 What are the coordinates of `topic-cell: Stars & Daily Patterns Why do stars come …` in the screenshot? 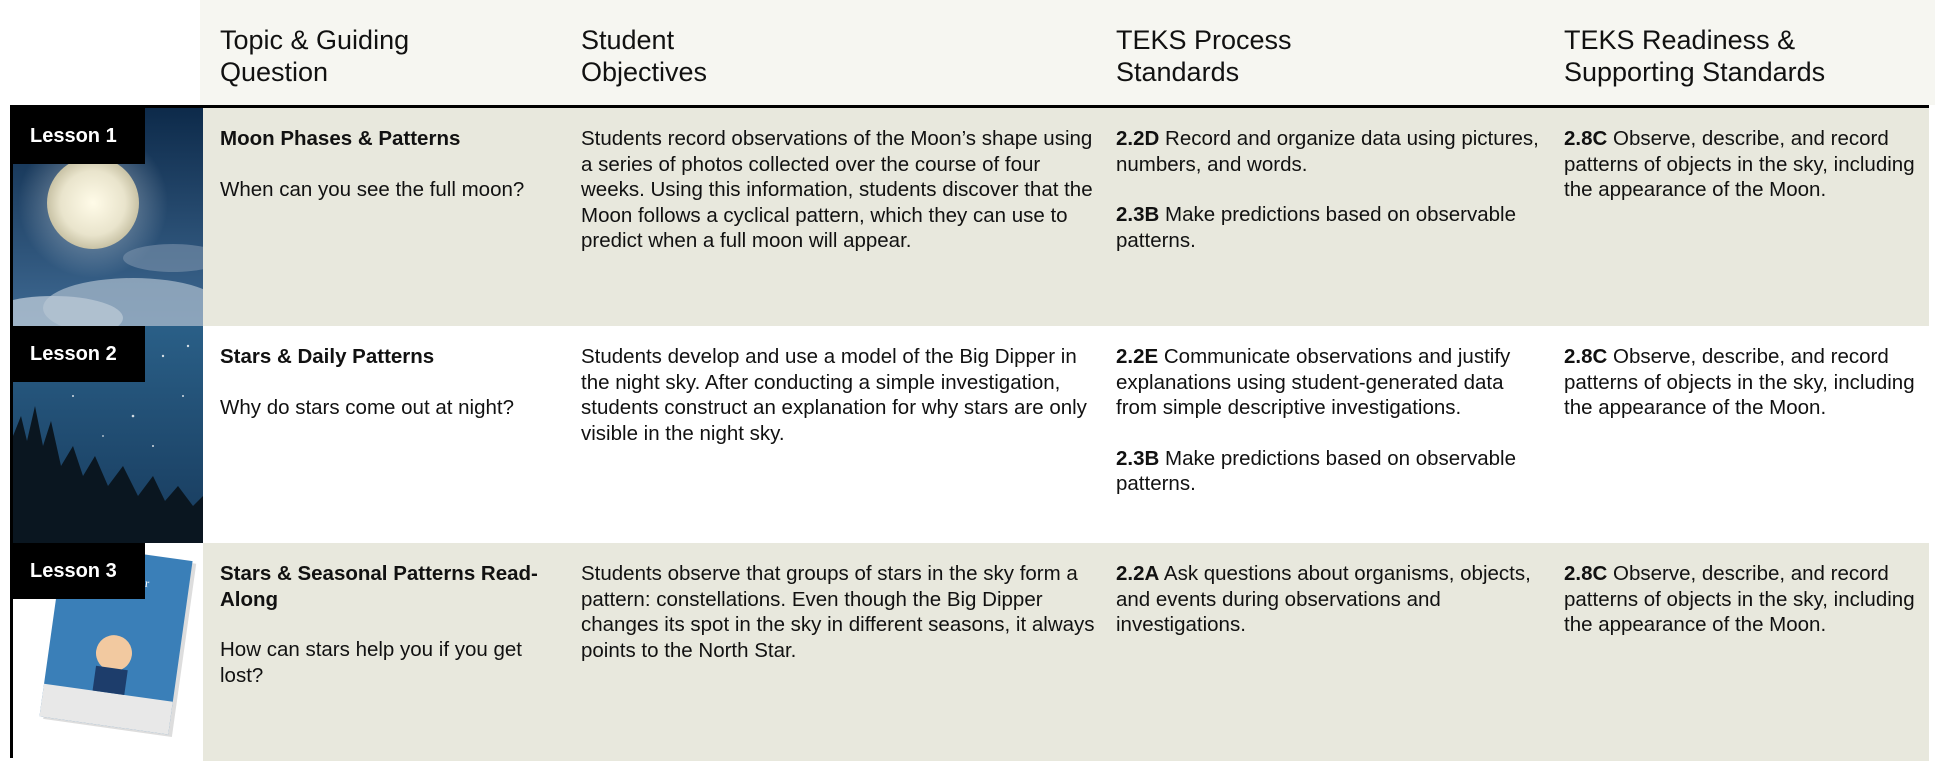 It's located at (385, 382).